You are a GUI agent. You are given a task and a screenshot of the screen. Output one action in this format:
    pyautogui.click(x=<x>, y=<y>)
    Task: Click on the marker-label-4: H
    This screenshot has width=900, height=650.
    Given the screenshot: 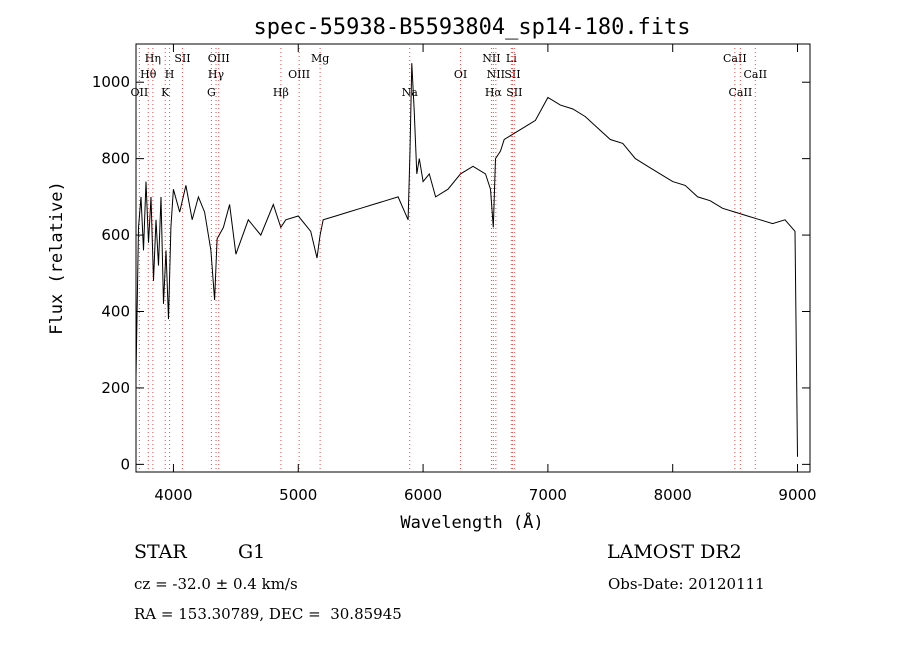 What is the action you would take?
    pyautogui.click(x=170, y=74)
    